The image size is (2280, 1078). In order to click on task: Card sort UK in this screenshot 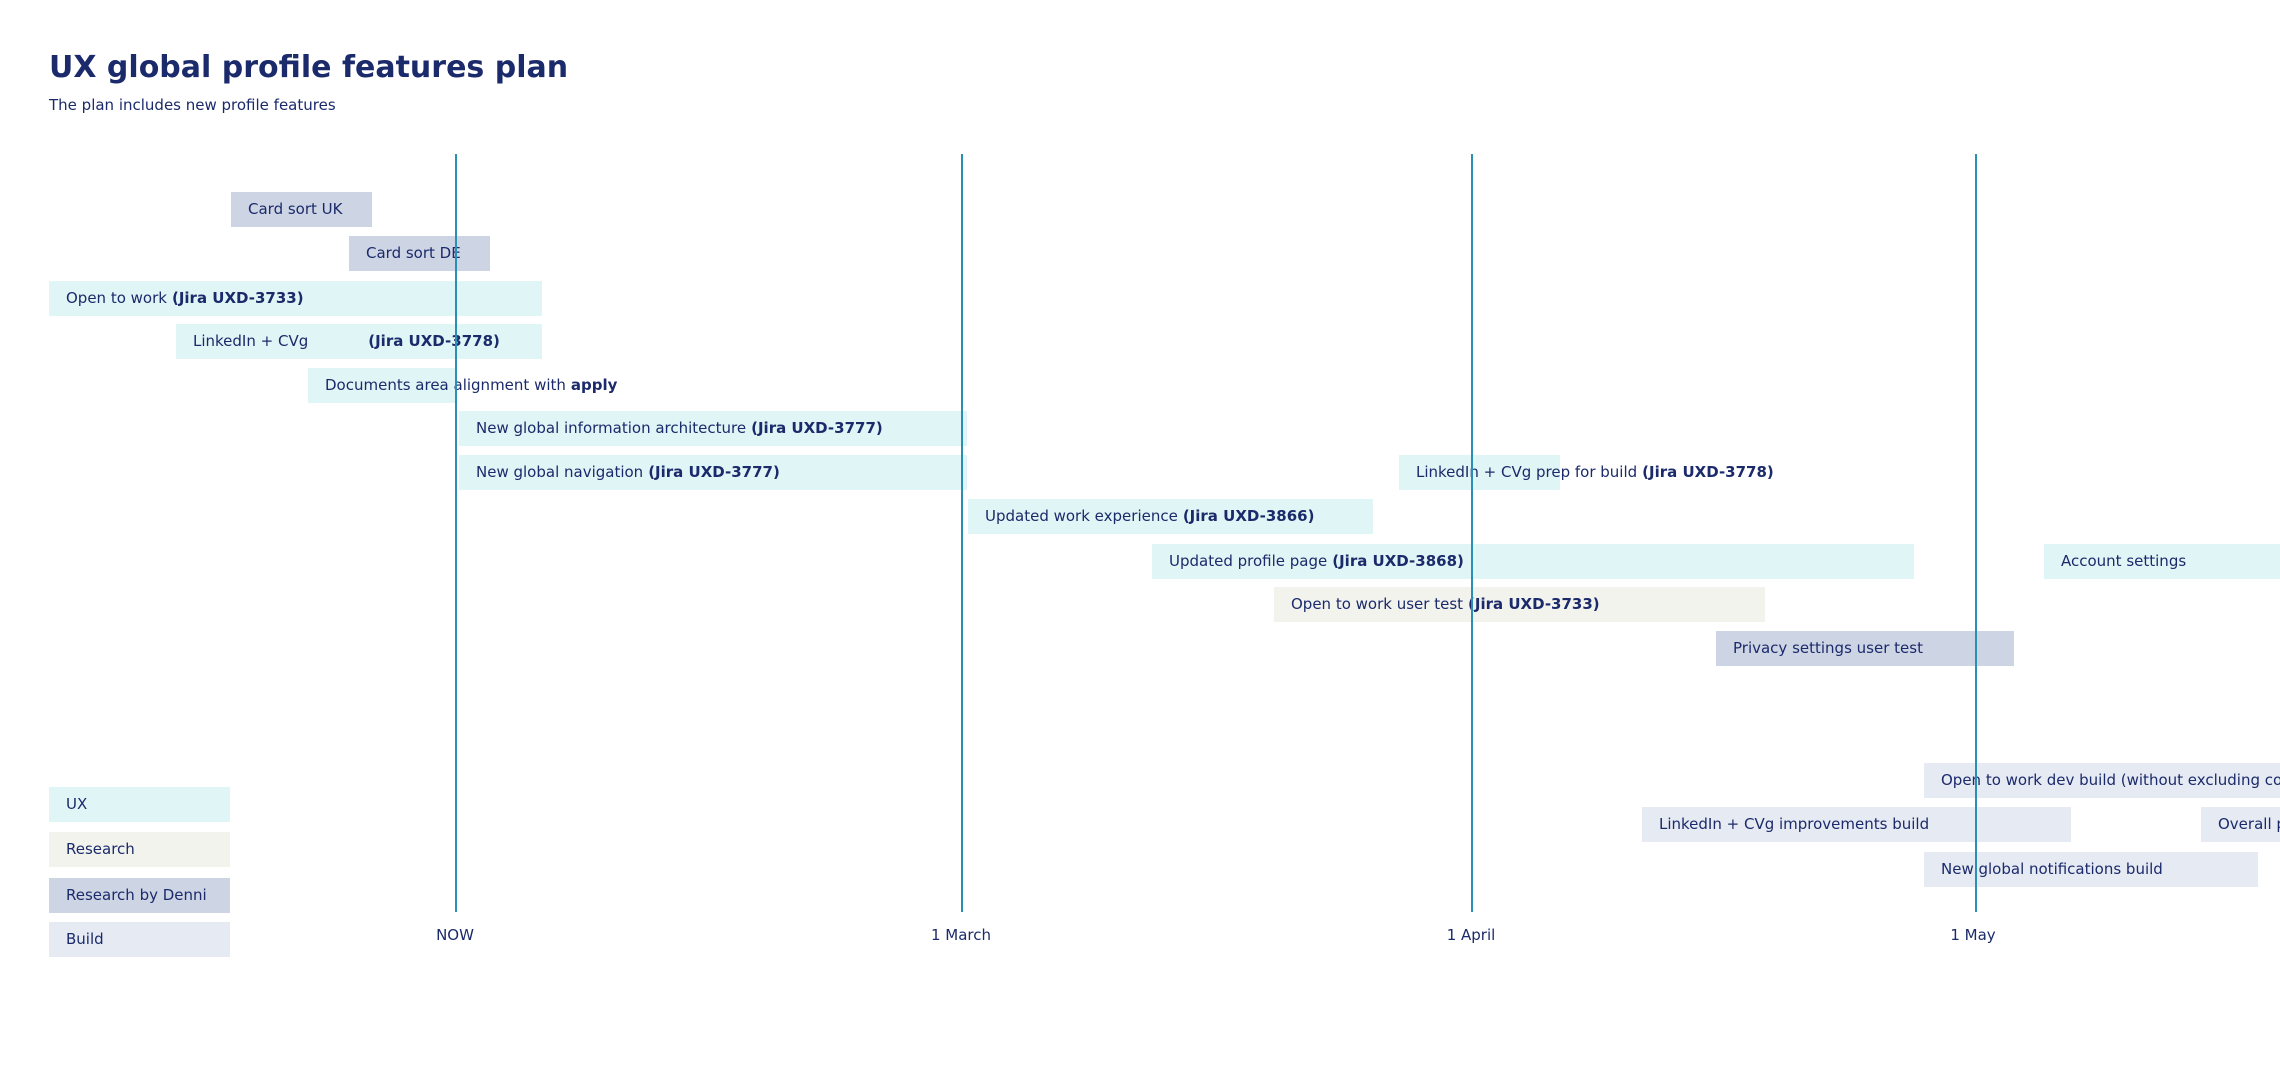, I will do `click(301, 209)`.